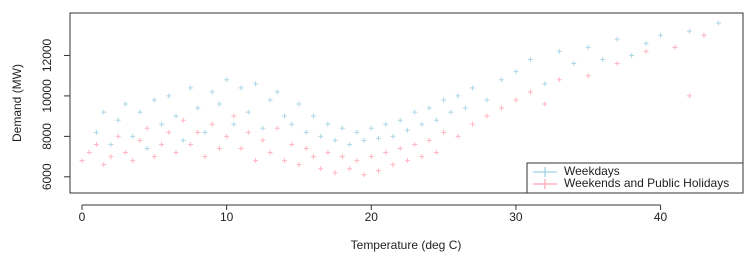  I want to click on y-axis-title: Demand (MW), so click(17, 103).